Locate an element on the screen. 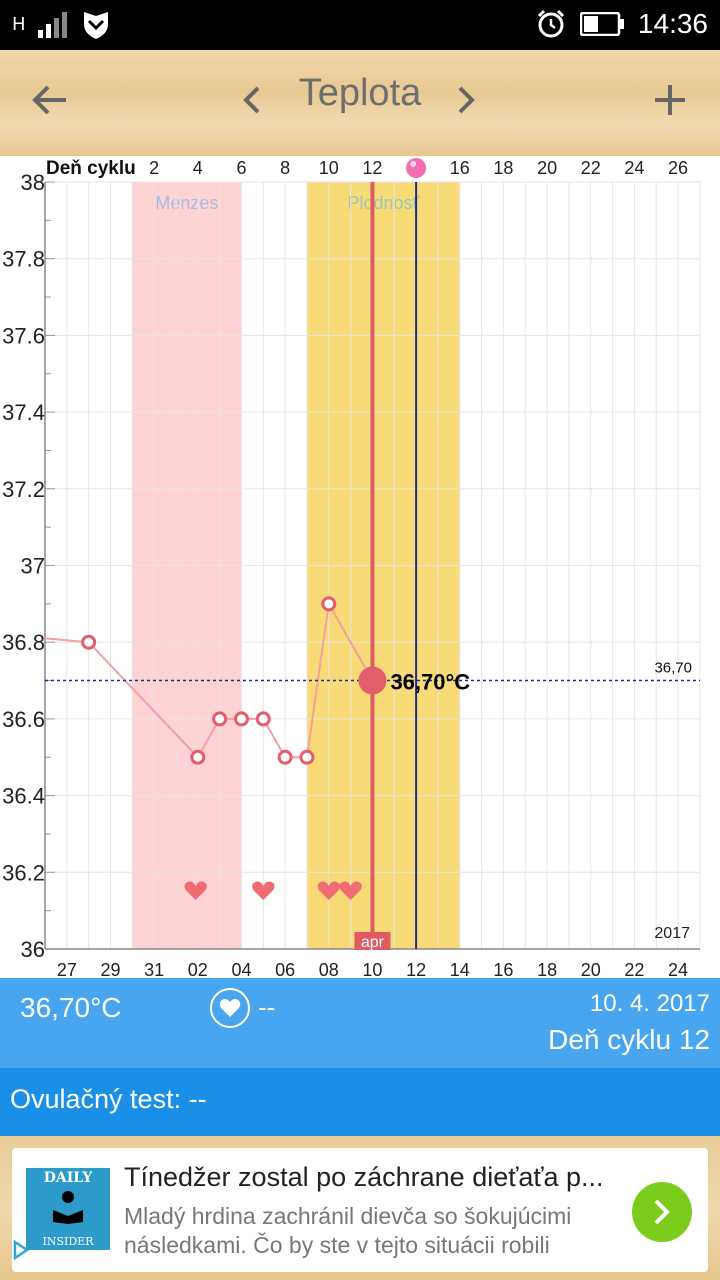 The image size is (720, 1280). top-tick-label: 16 is located at coordinates (460, 168).